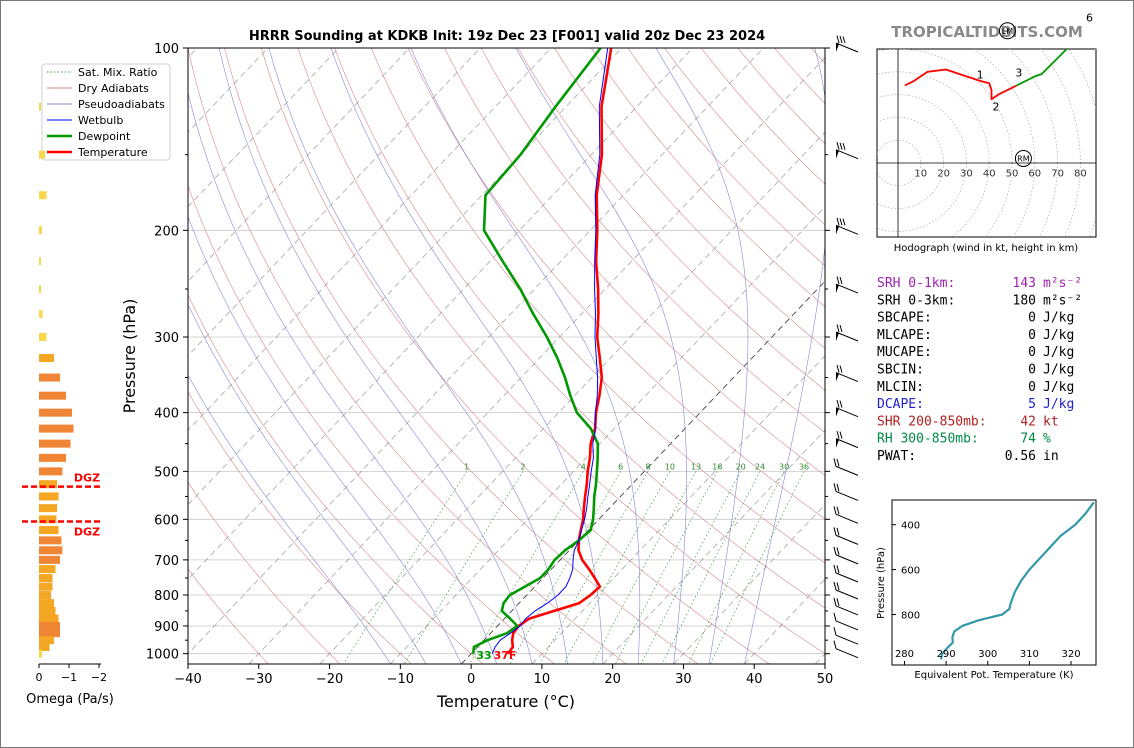 The height and width of the screenshot is (748, 1134). I want to click on hodograph-ring-label: 20, so click(943, 174).